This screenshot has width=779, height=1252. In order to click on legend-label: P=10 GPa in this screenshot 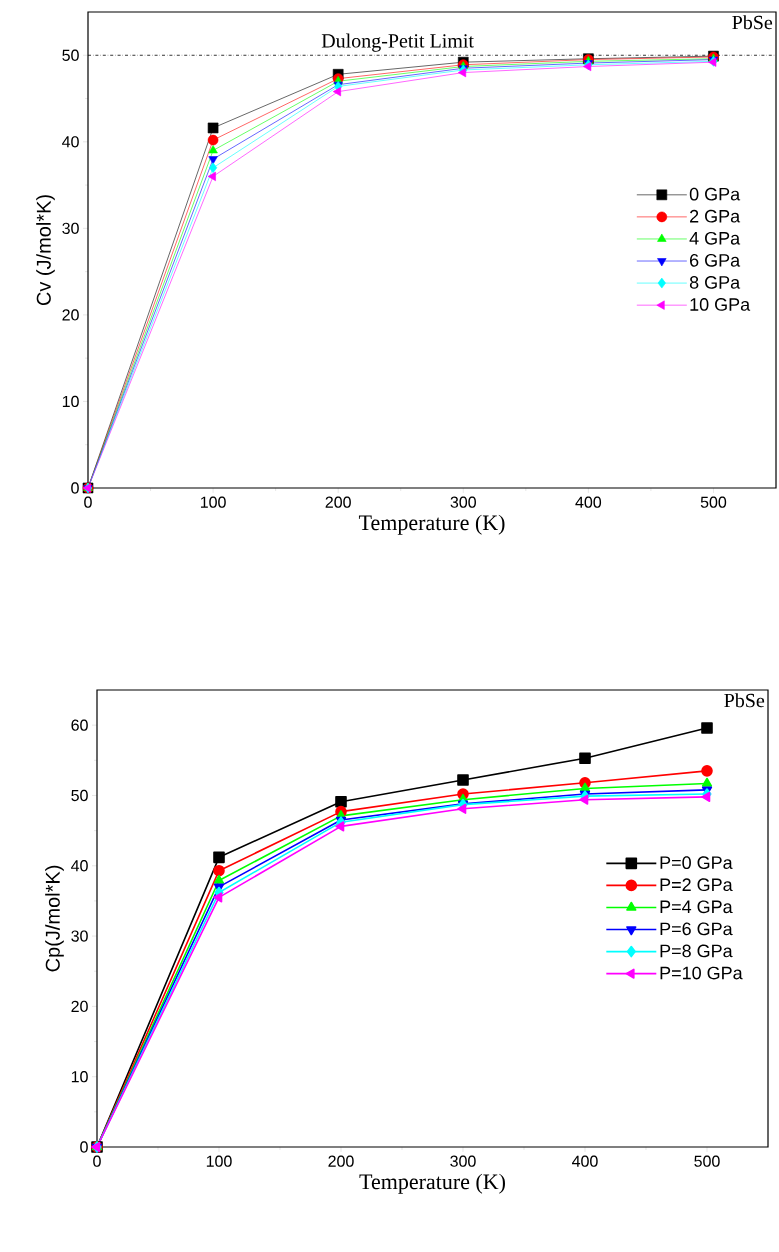, I will do `click(701, 973)`.